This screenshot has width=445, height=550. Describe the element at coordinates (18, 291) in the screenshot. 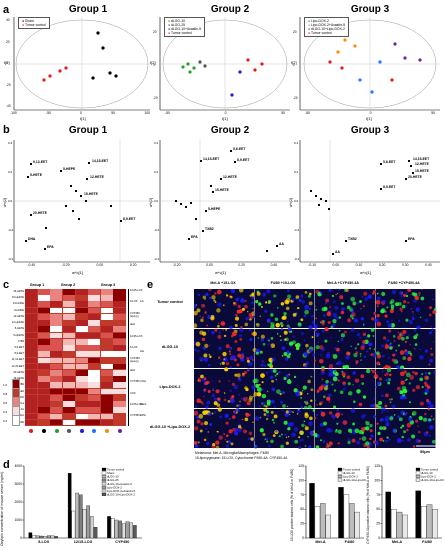

I see `heatmap-row-label: 15-HETE` at that location.